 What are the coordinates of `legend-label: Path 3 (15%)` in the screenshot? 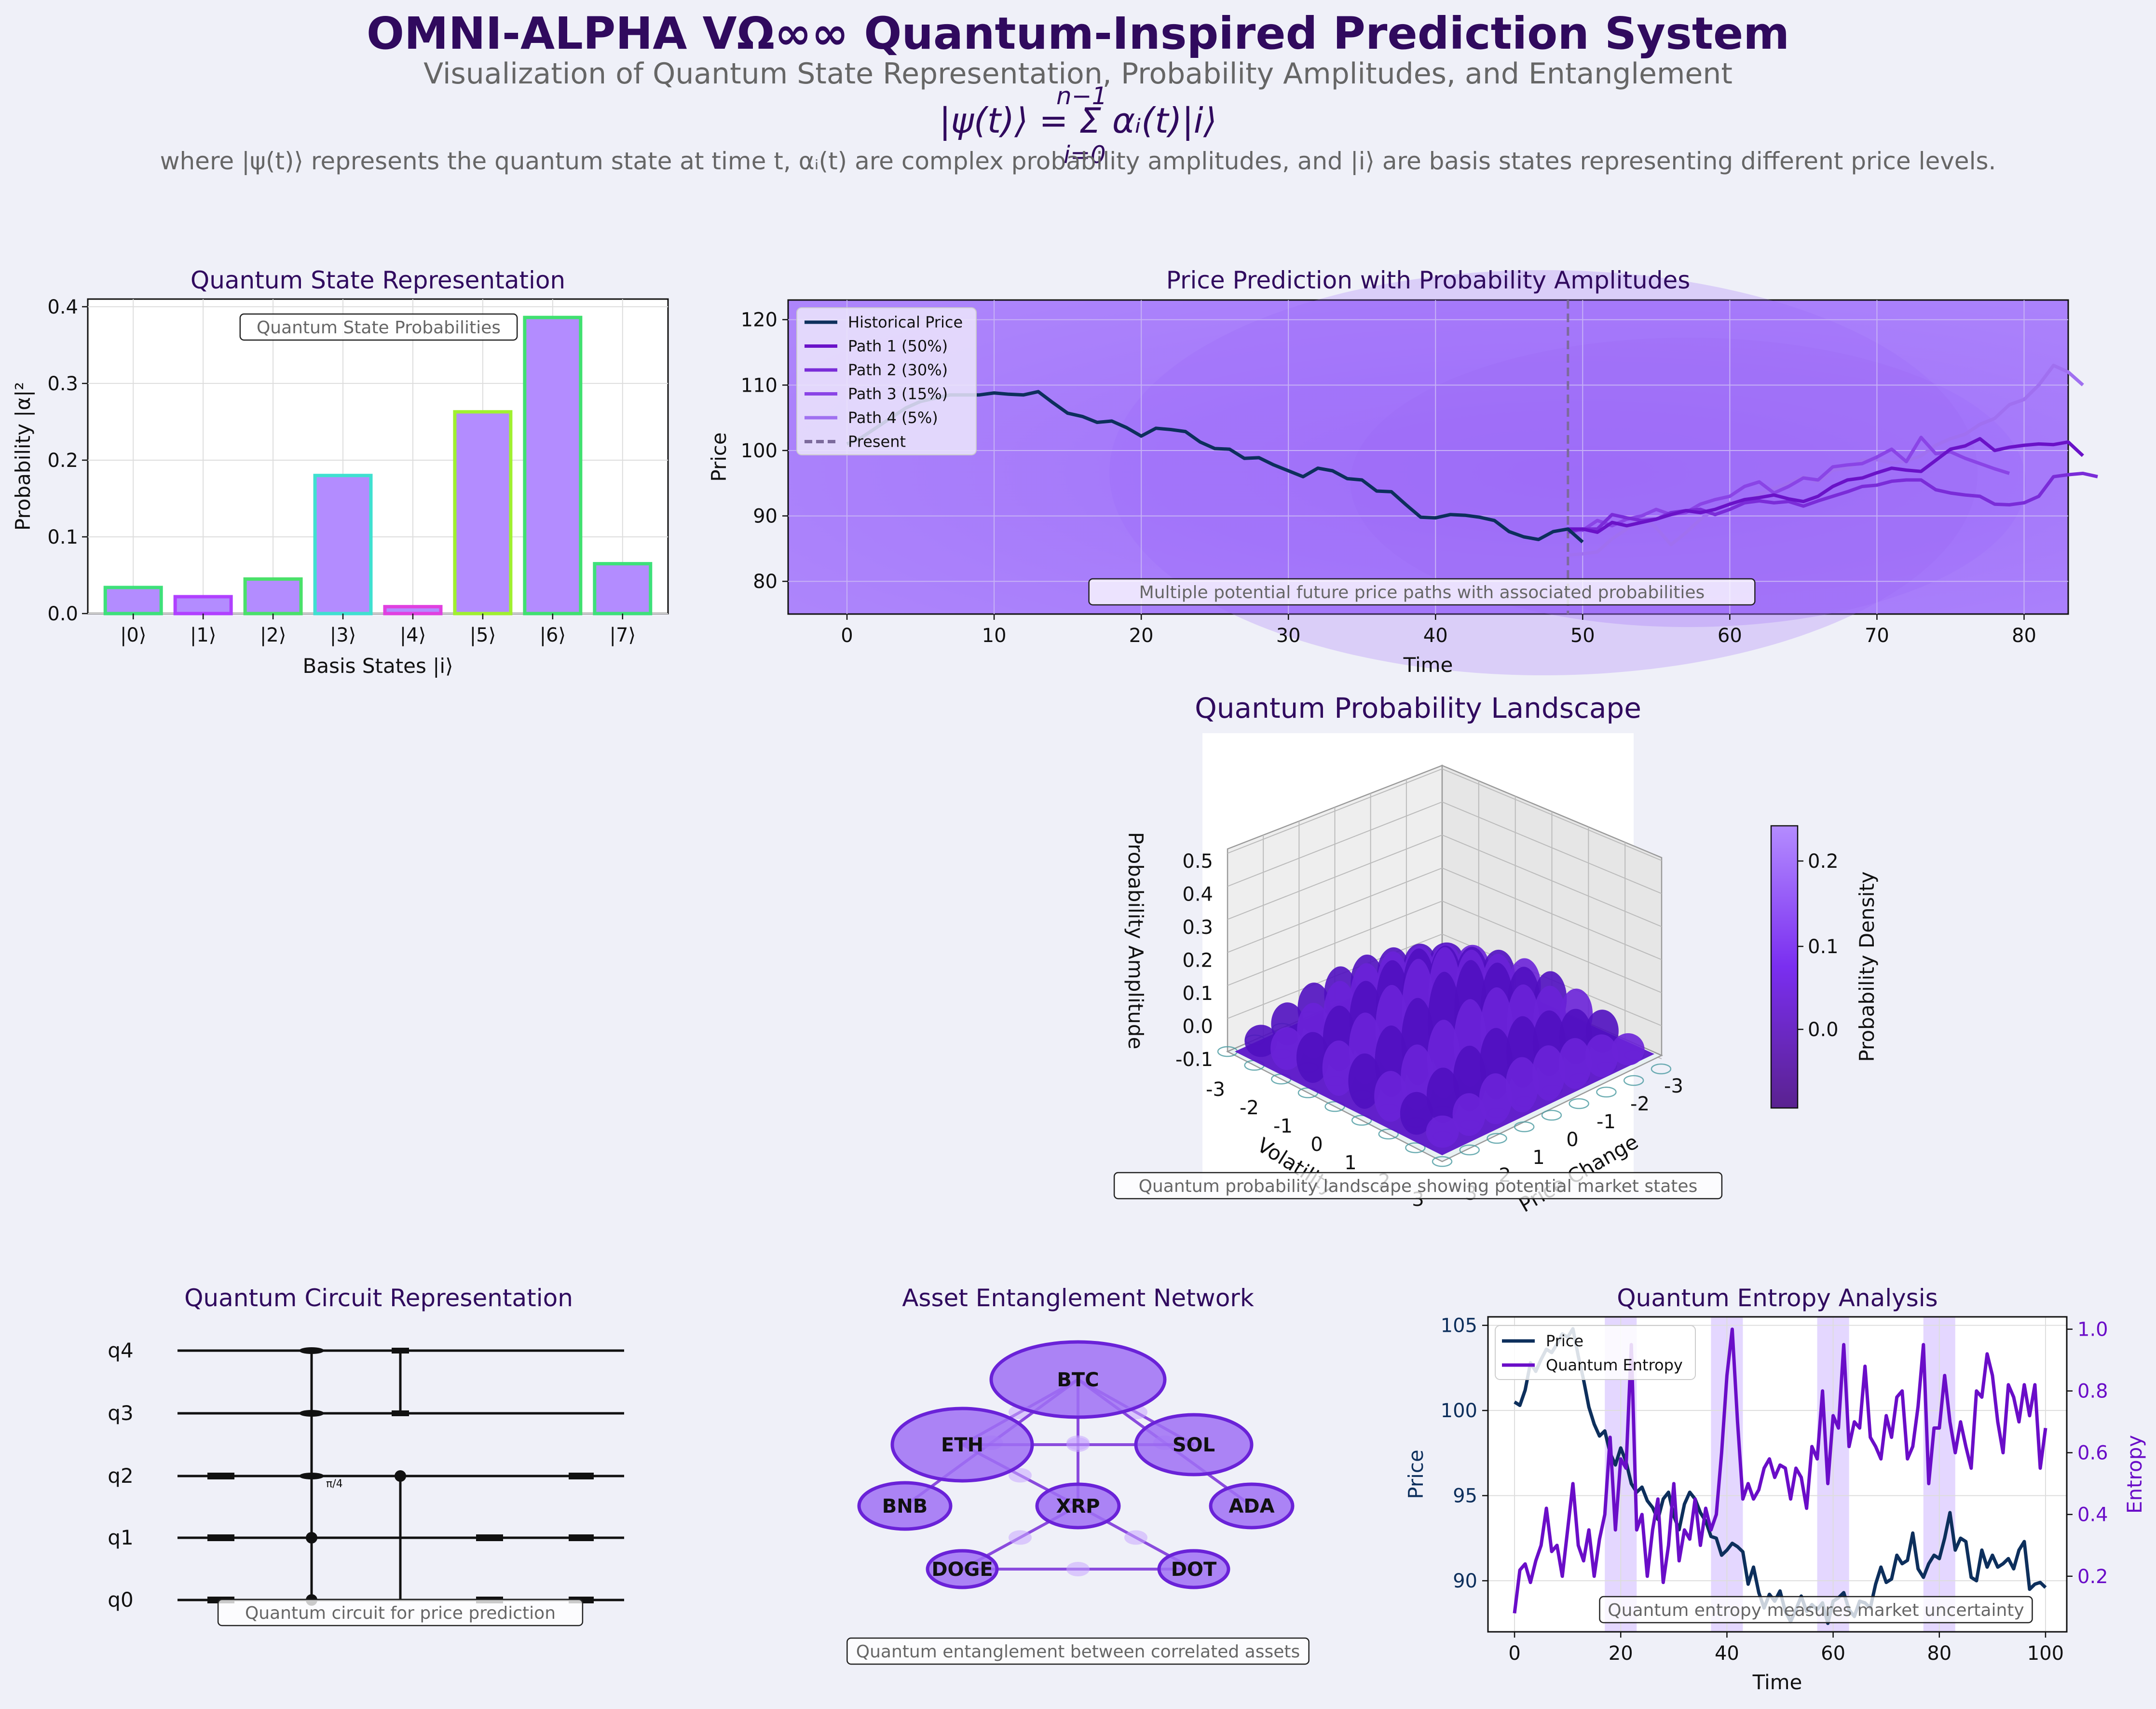 It's located at (898, 394).